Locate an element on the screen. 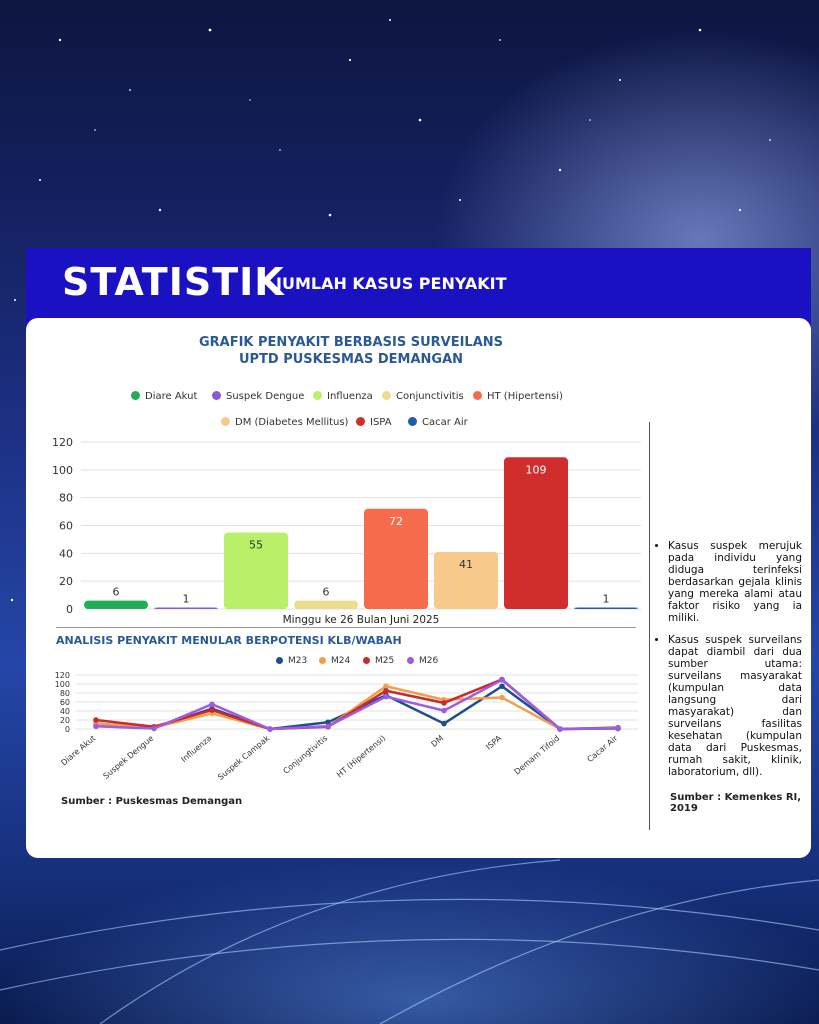 The width and height of the screenshot is (819, 1024). x-tick-label: Influenza is located at coordinates (196, 749).